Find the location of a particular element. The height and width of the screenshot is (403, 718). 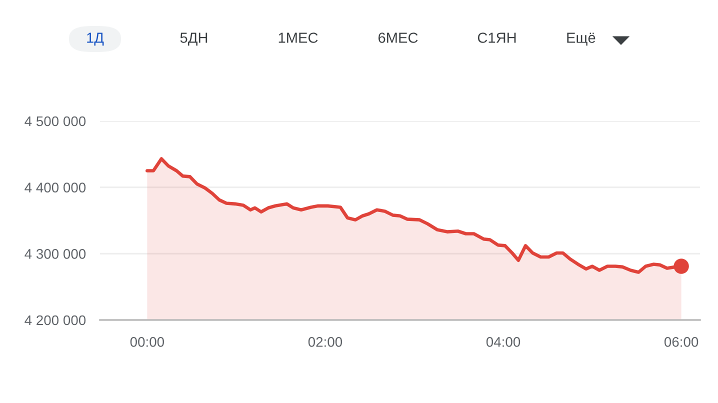

x-tick-label: 00:00 is located at coordinates (147, 342).